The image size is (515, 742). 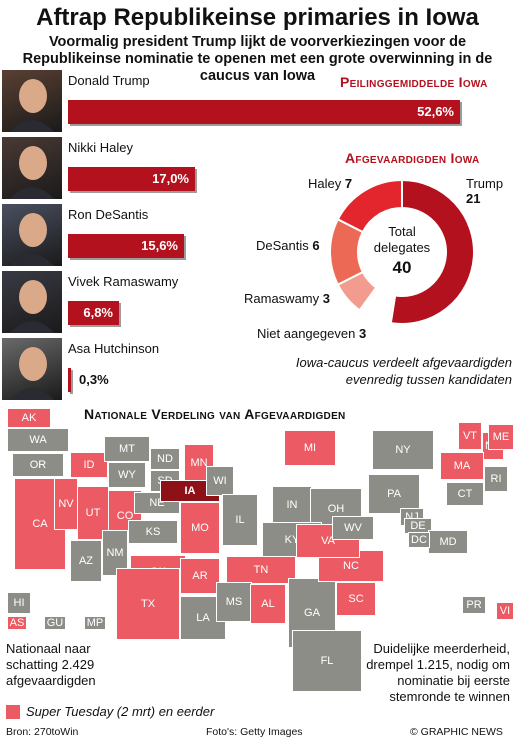 What do you see at coordinates (282, 245) in the screenshot?
I see `donut-label-desantis-name: DeSantis` at bounding box center [282, 245].